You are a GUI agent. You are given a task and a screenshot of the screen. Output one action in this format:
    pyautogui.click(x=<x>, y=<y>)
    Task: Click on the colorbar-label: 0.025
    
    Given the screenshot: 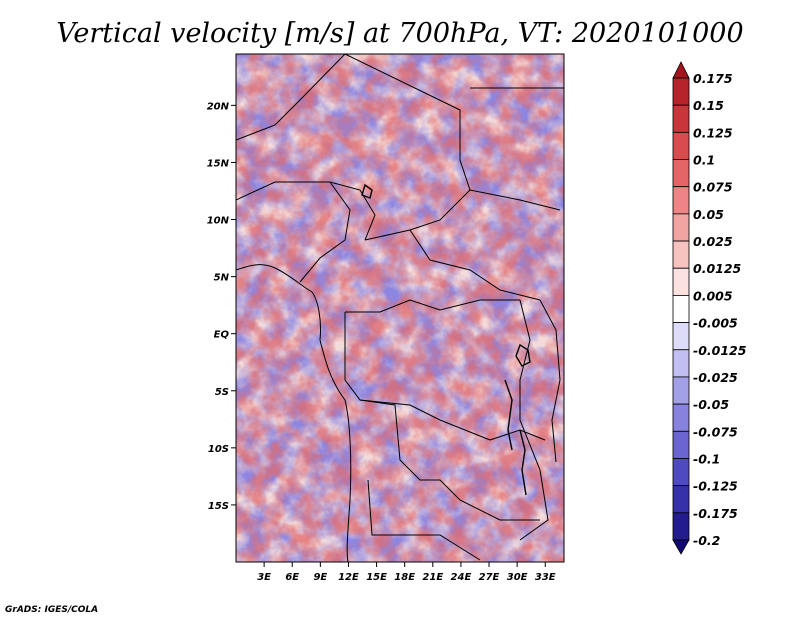 What is the action you would take?
    pyautogui.click(x=713, y=241)
    